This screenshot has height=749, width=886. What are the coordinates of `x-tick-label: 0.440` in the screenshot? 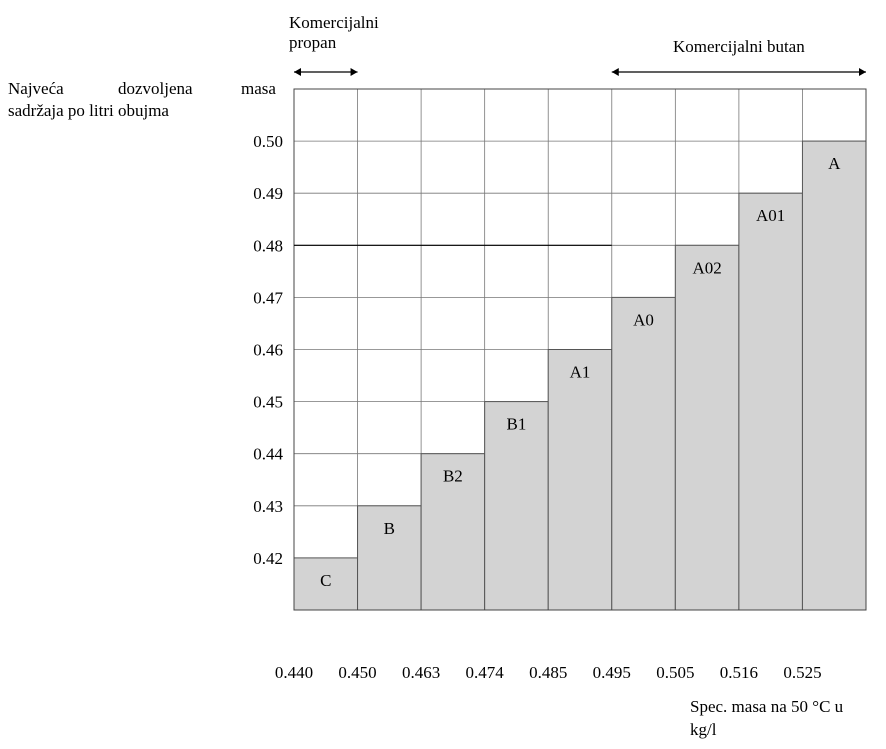 It's located at (294, 672).